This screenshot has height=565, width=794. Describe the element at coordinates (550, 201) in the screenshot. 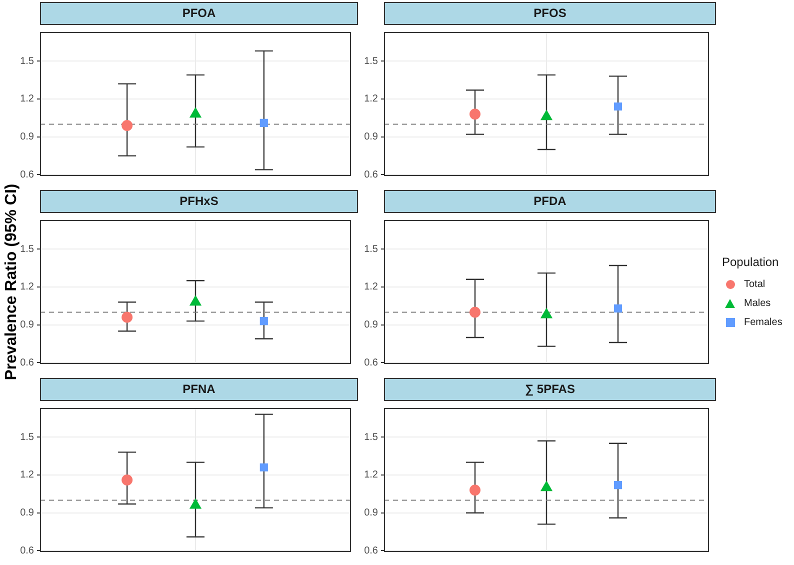

I see `chart-title: PFDA` at that location.